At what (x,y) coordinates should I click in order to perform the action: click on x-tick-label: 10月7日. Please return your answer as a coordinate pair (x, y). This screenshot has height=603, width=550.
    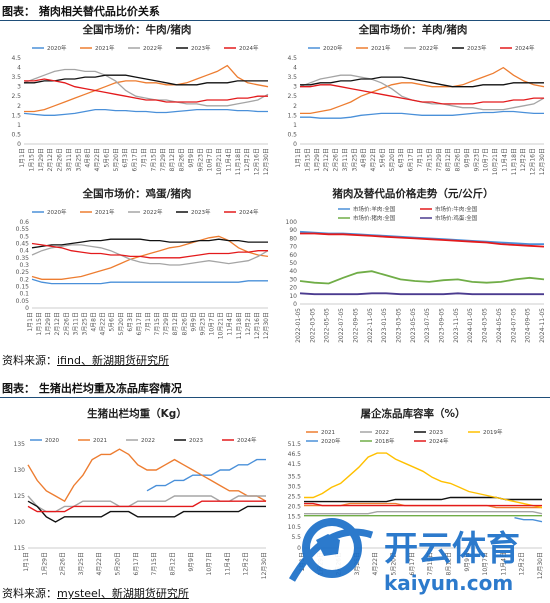
    Looking at the image, I should click on (486, 159).